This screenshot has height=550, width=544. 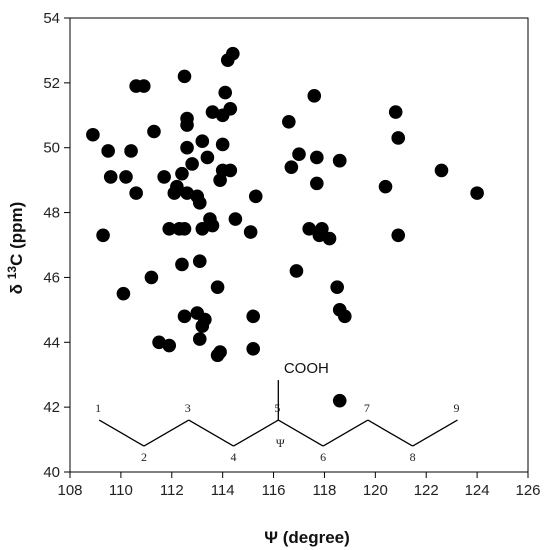 What do you see at coordinates (16, 234) in the screenshot?
I see `y-axis-title-suffix: C (ppm)` at bounding box center [16, 234].